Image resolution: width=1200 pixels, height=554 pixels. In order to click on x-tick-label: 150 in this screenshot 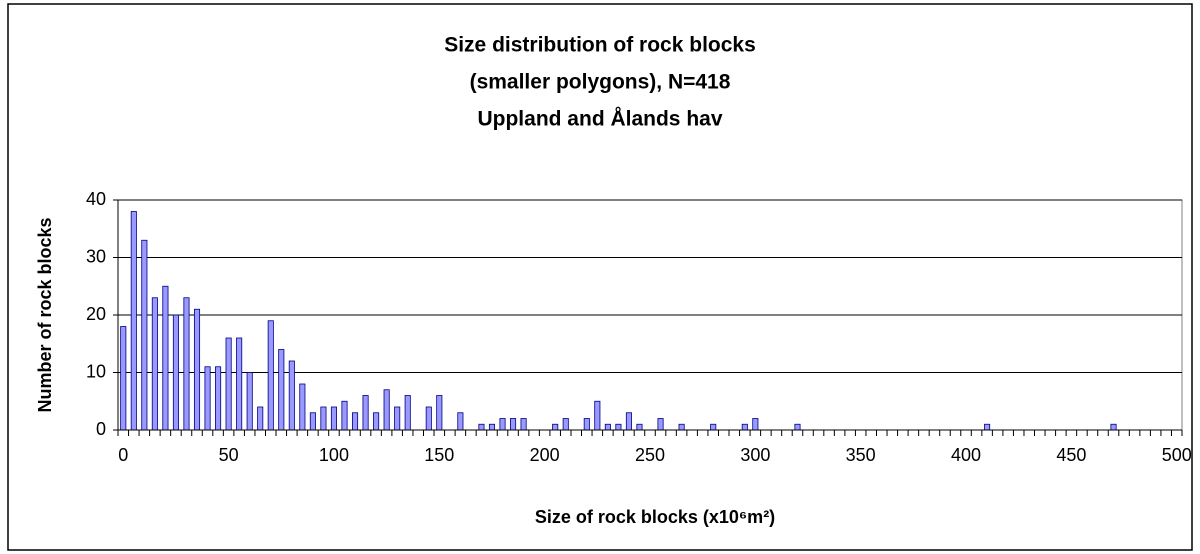, I will do `click(439, 455)`.